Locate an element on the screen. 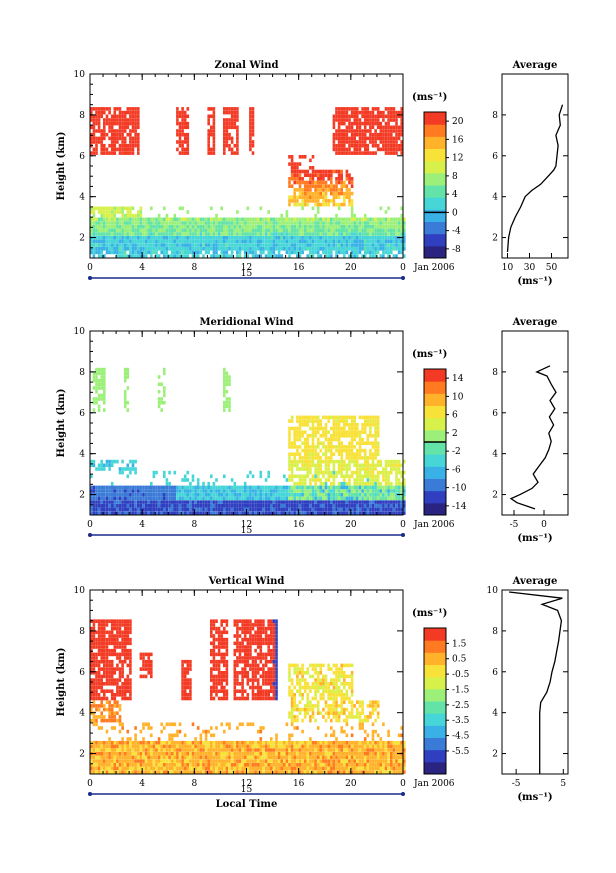 This screenshot has height=873, width=616. date-label: 15 is located at coordinates (247, 531).